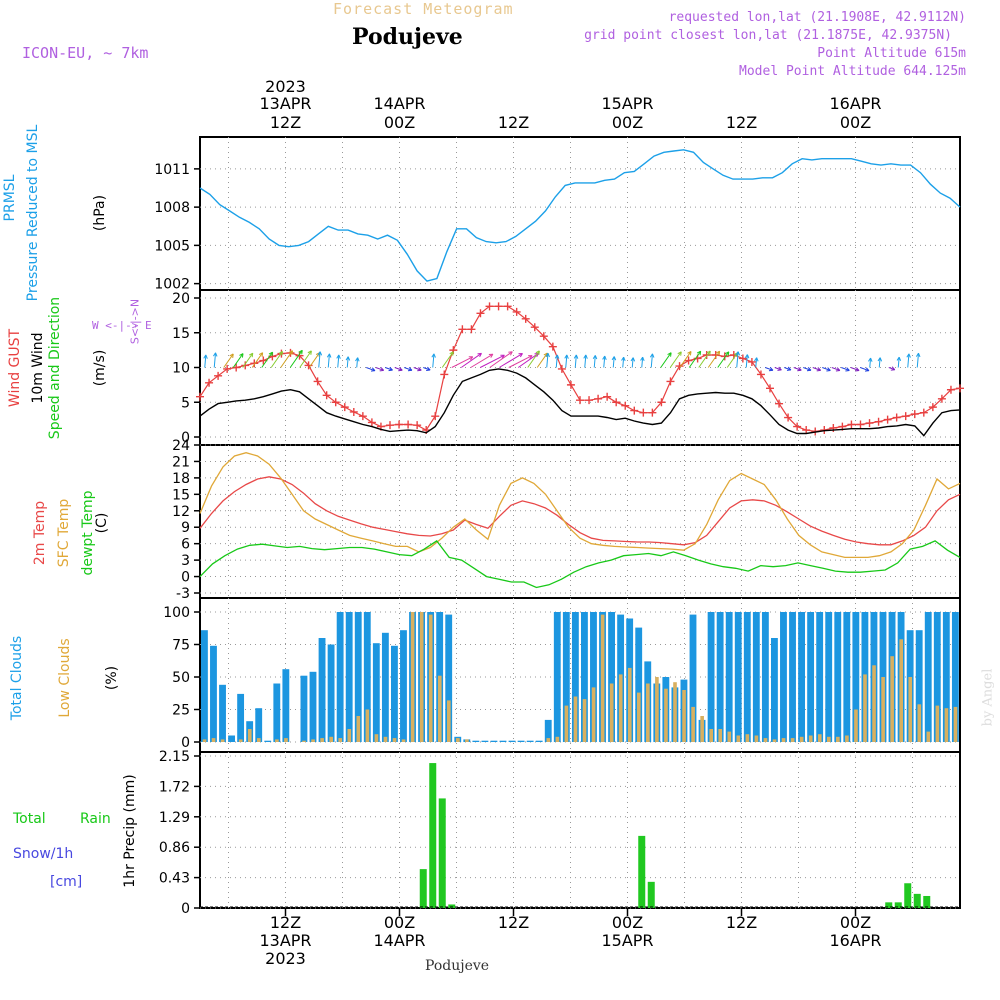  Describe the element at coordinates (580, 402) in the screenshot. I see `wind-line` at that location.